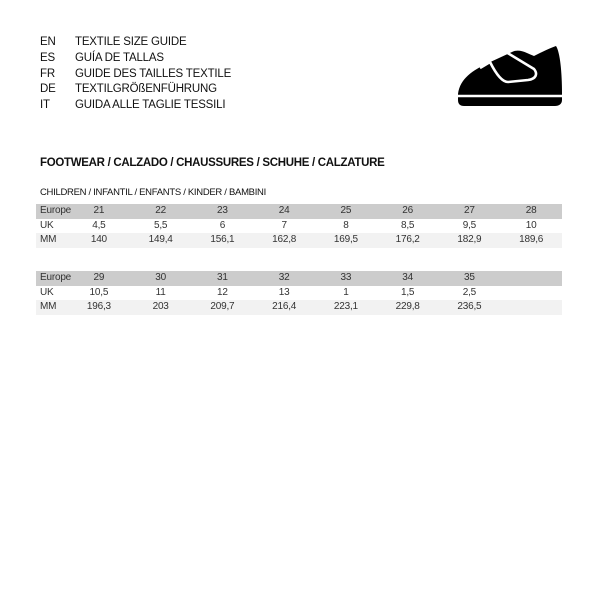 The width and height of the screenshot is (600, 600). I want to click on table-cell: 236,5, so click(469, 307).